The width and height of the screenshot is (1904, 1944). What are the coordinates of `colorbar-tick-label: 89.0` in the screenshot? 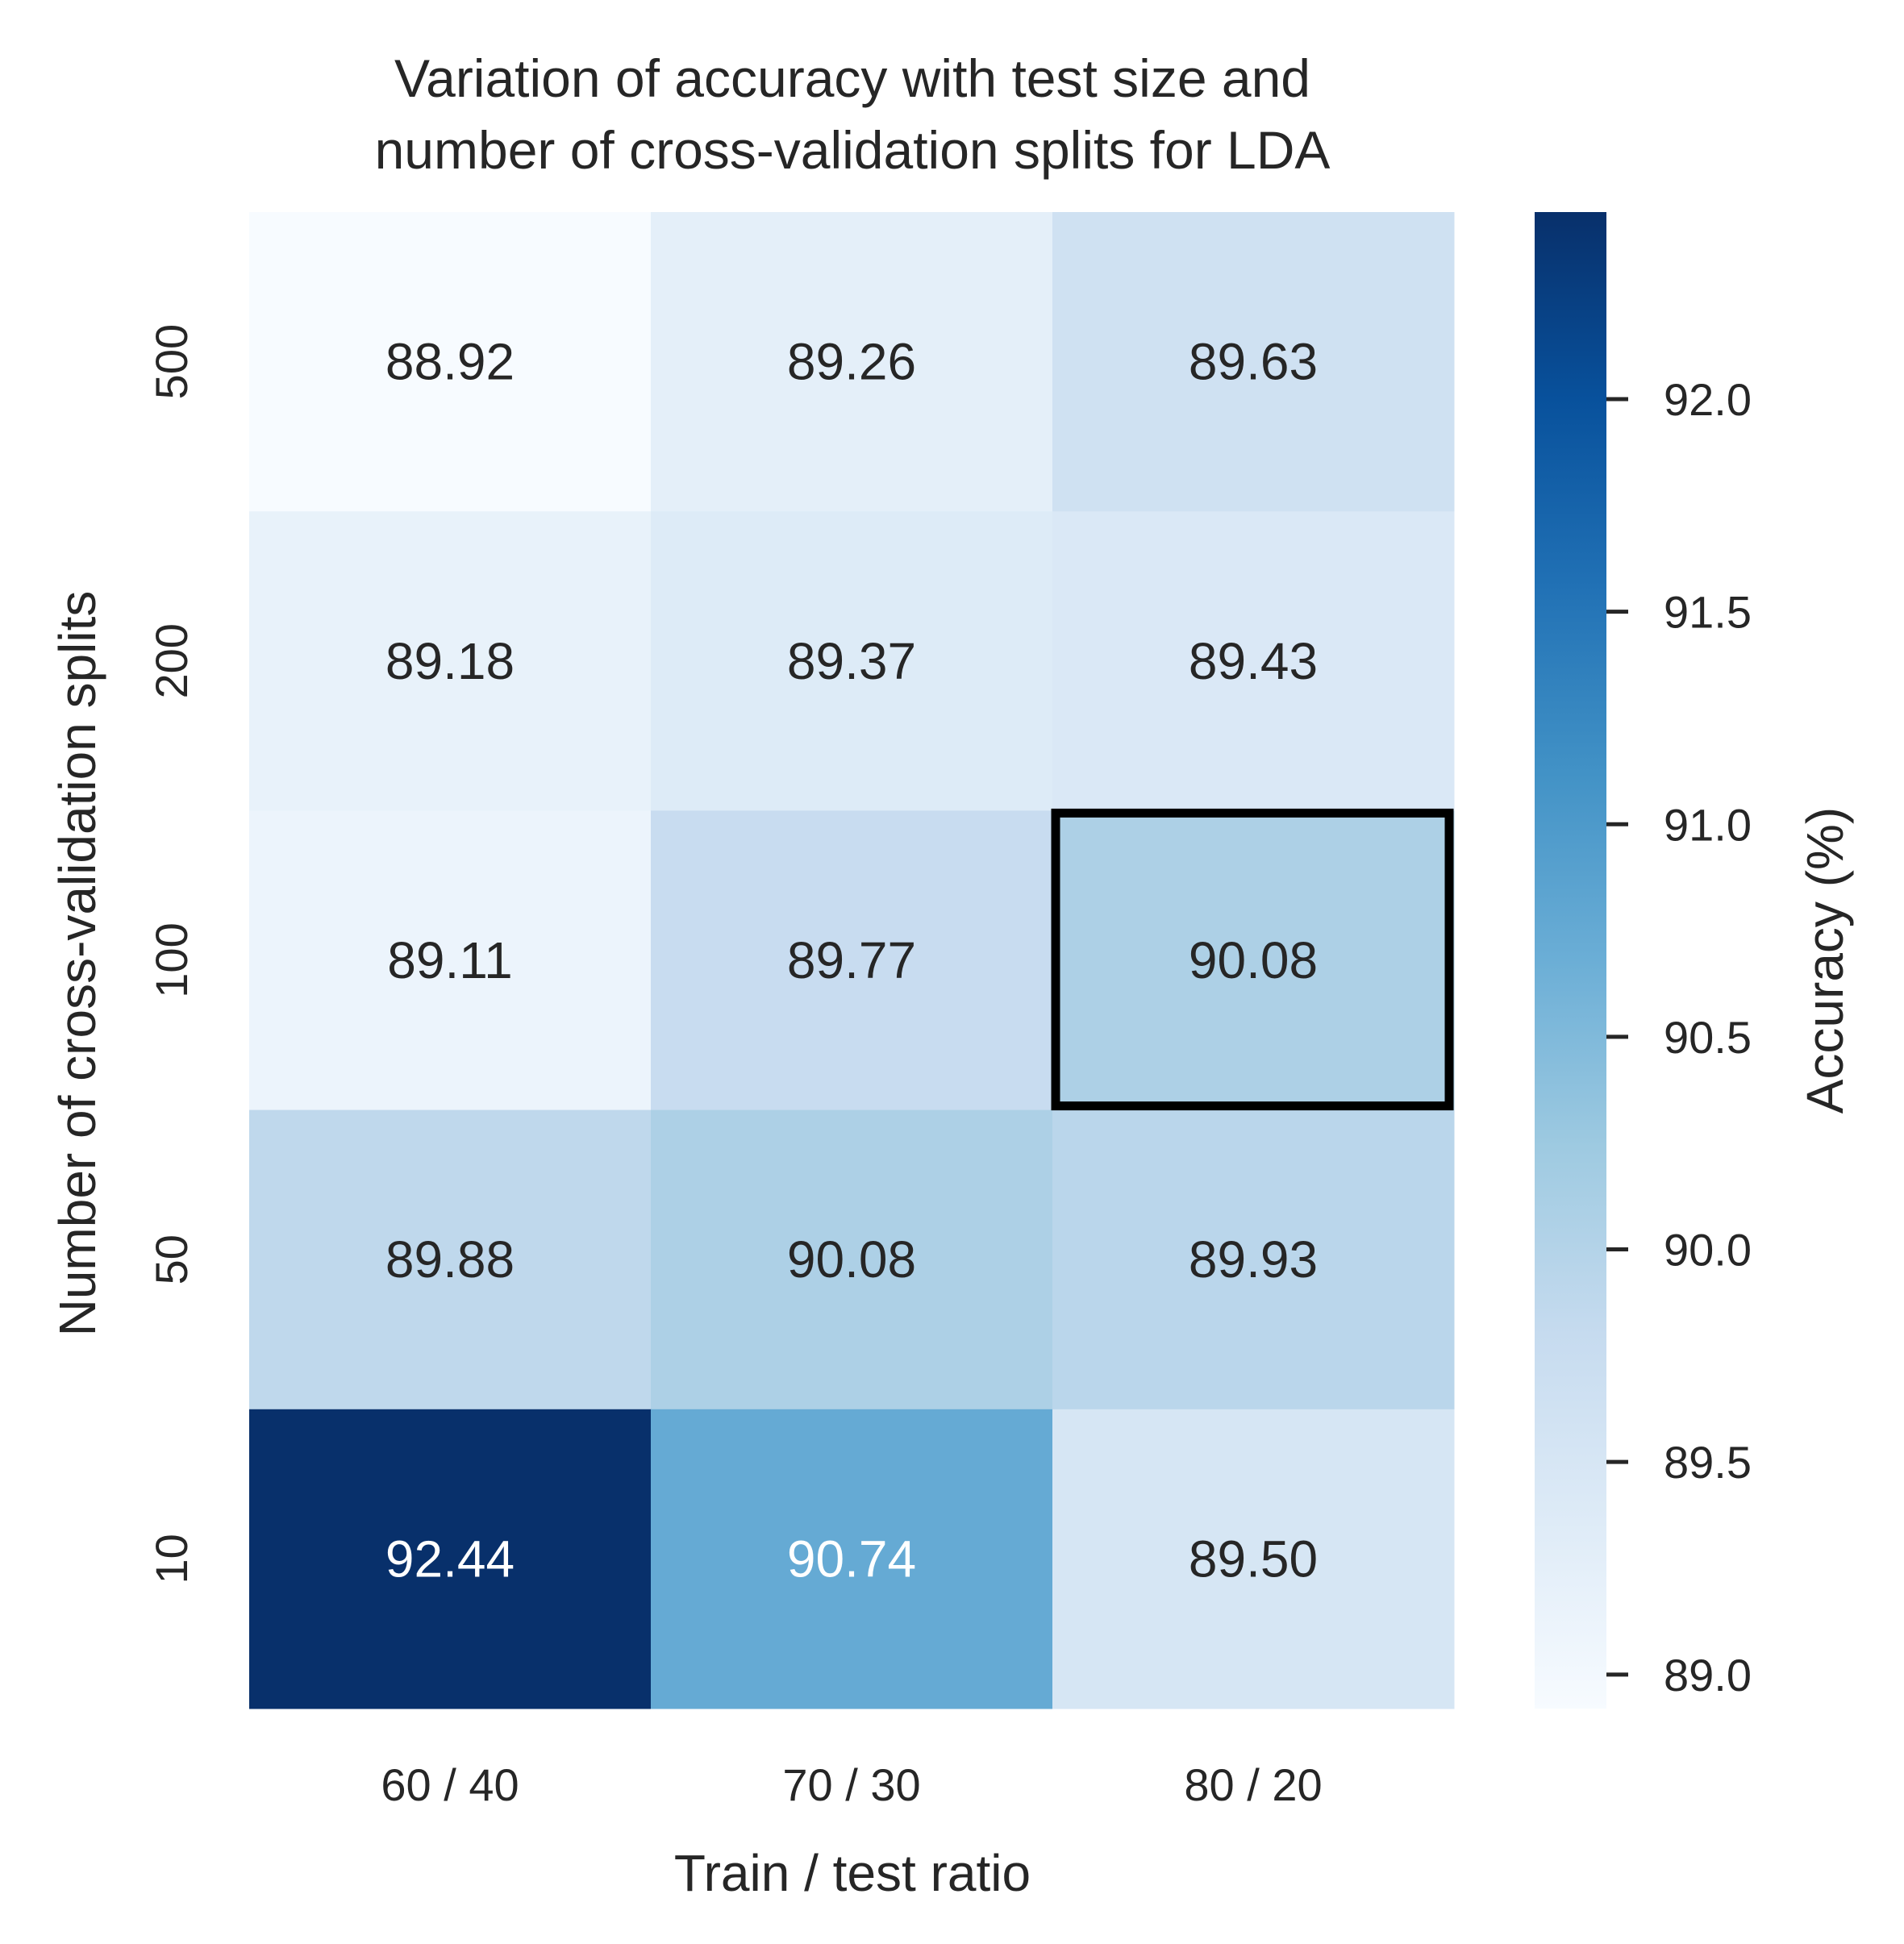 It's located at (1708, 1675).